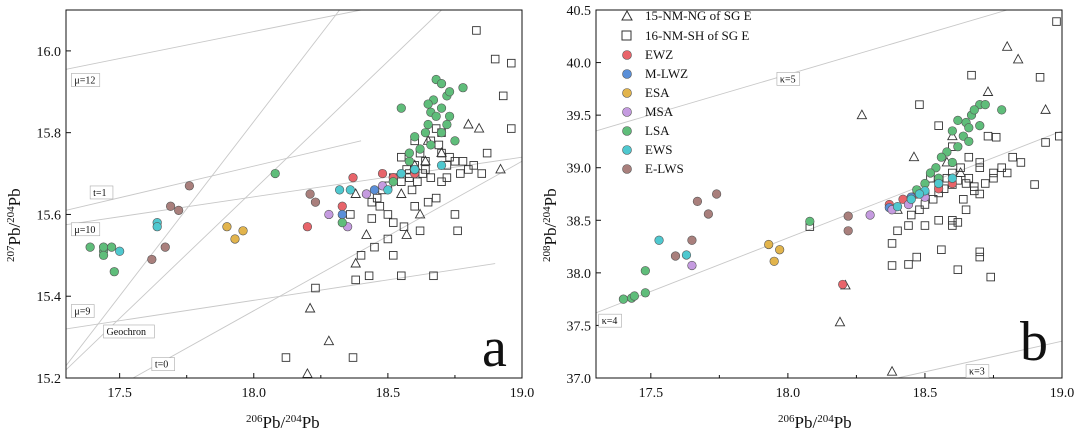 This screenshot has height=438, width=1080. Describe the element at coordinates (686, 15) in the screenshot. I see `legend-item-ng: 15-NM-NG of SG E` at that location.